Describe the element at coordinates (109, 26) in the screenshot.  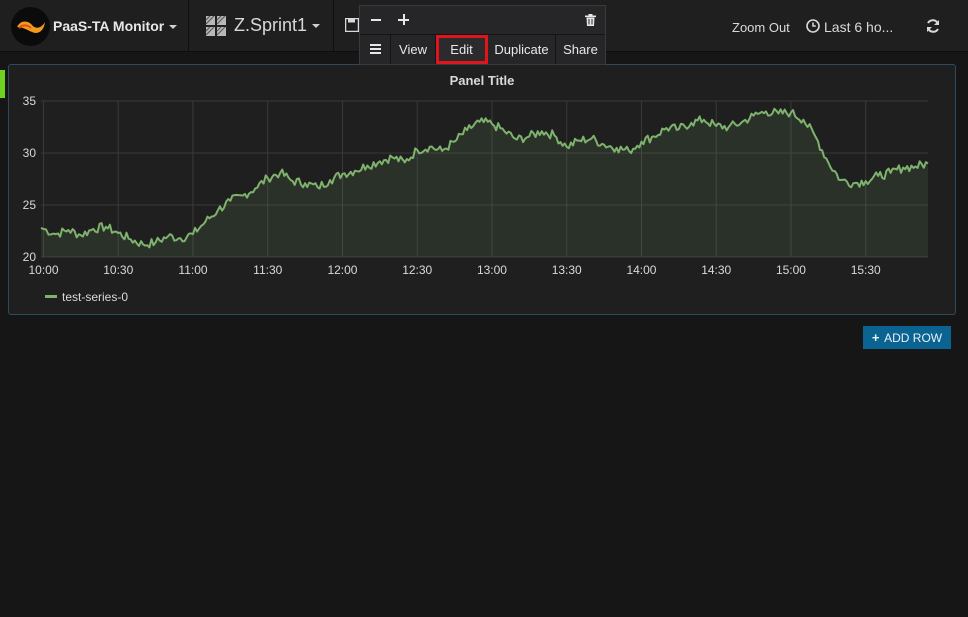
I see `brand-label: PaaS-TA Monitor` at that location.